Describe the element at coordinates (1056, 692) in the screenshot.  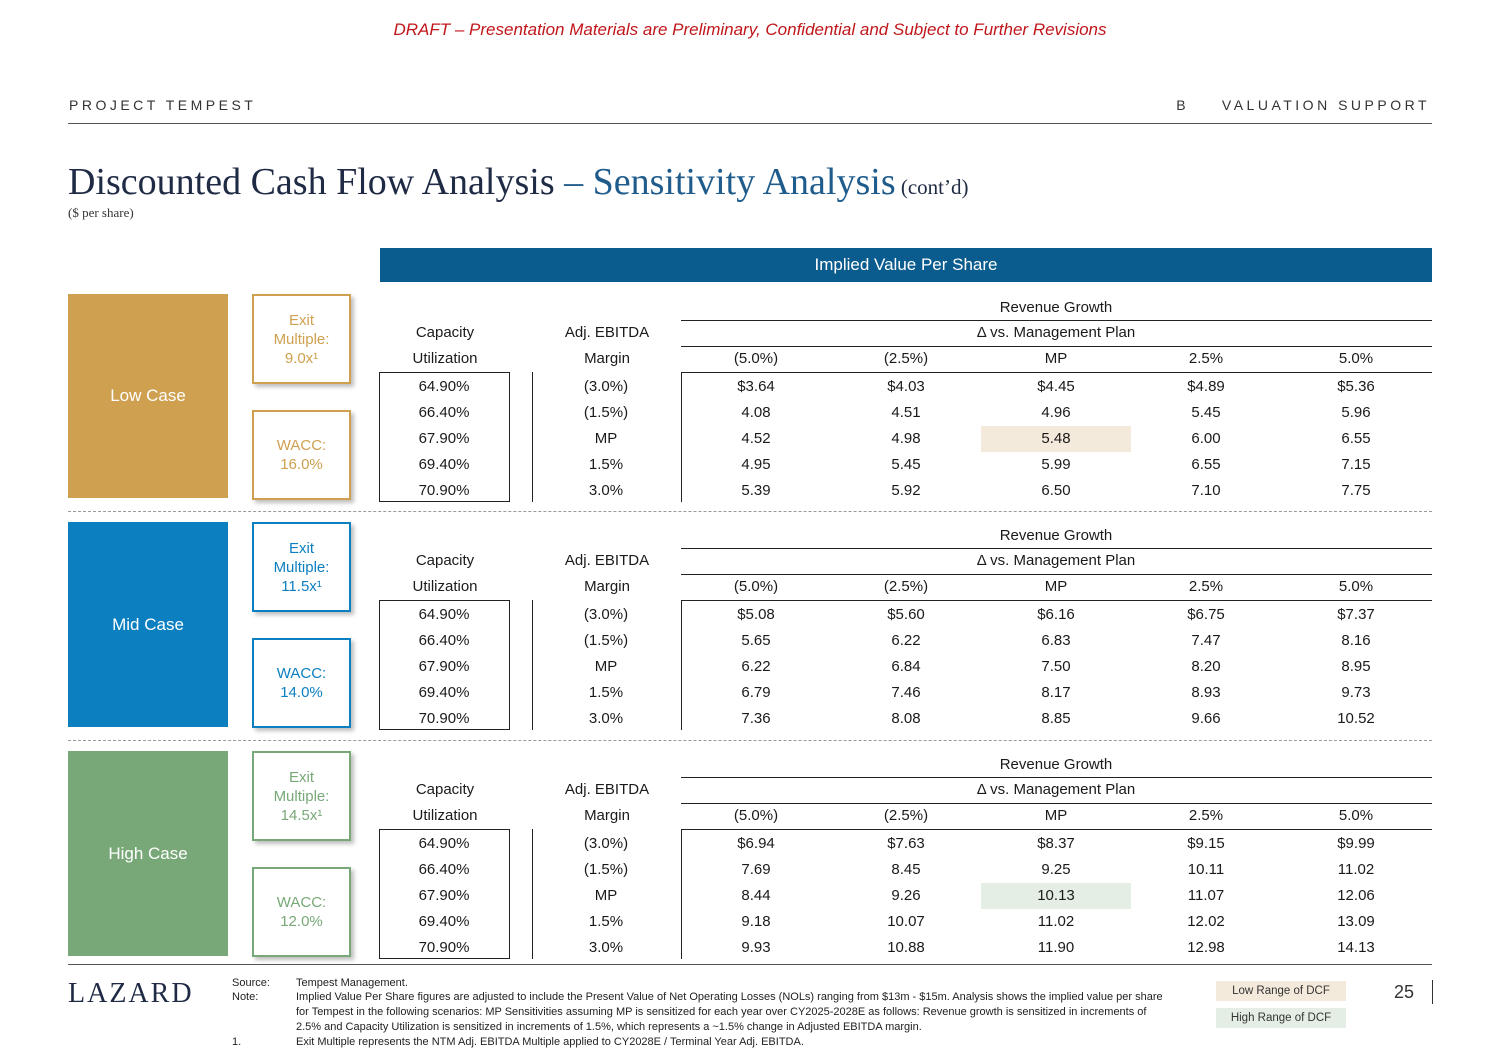
I see `value-cell: 8.17` at that location.